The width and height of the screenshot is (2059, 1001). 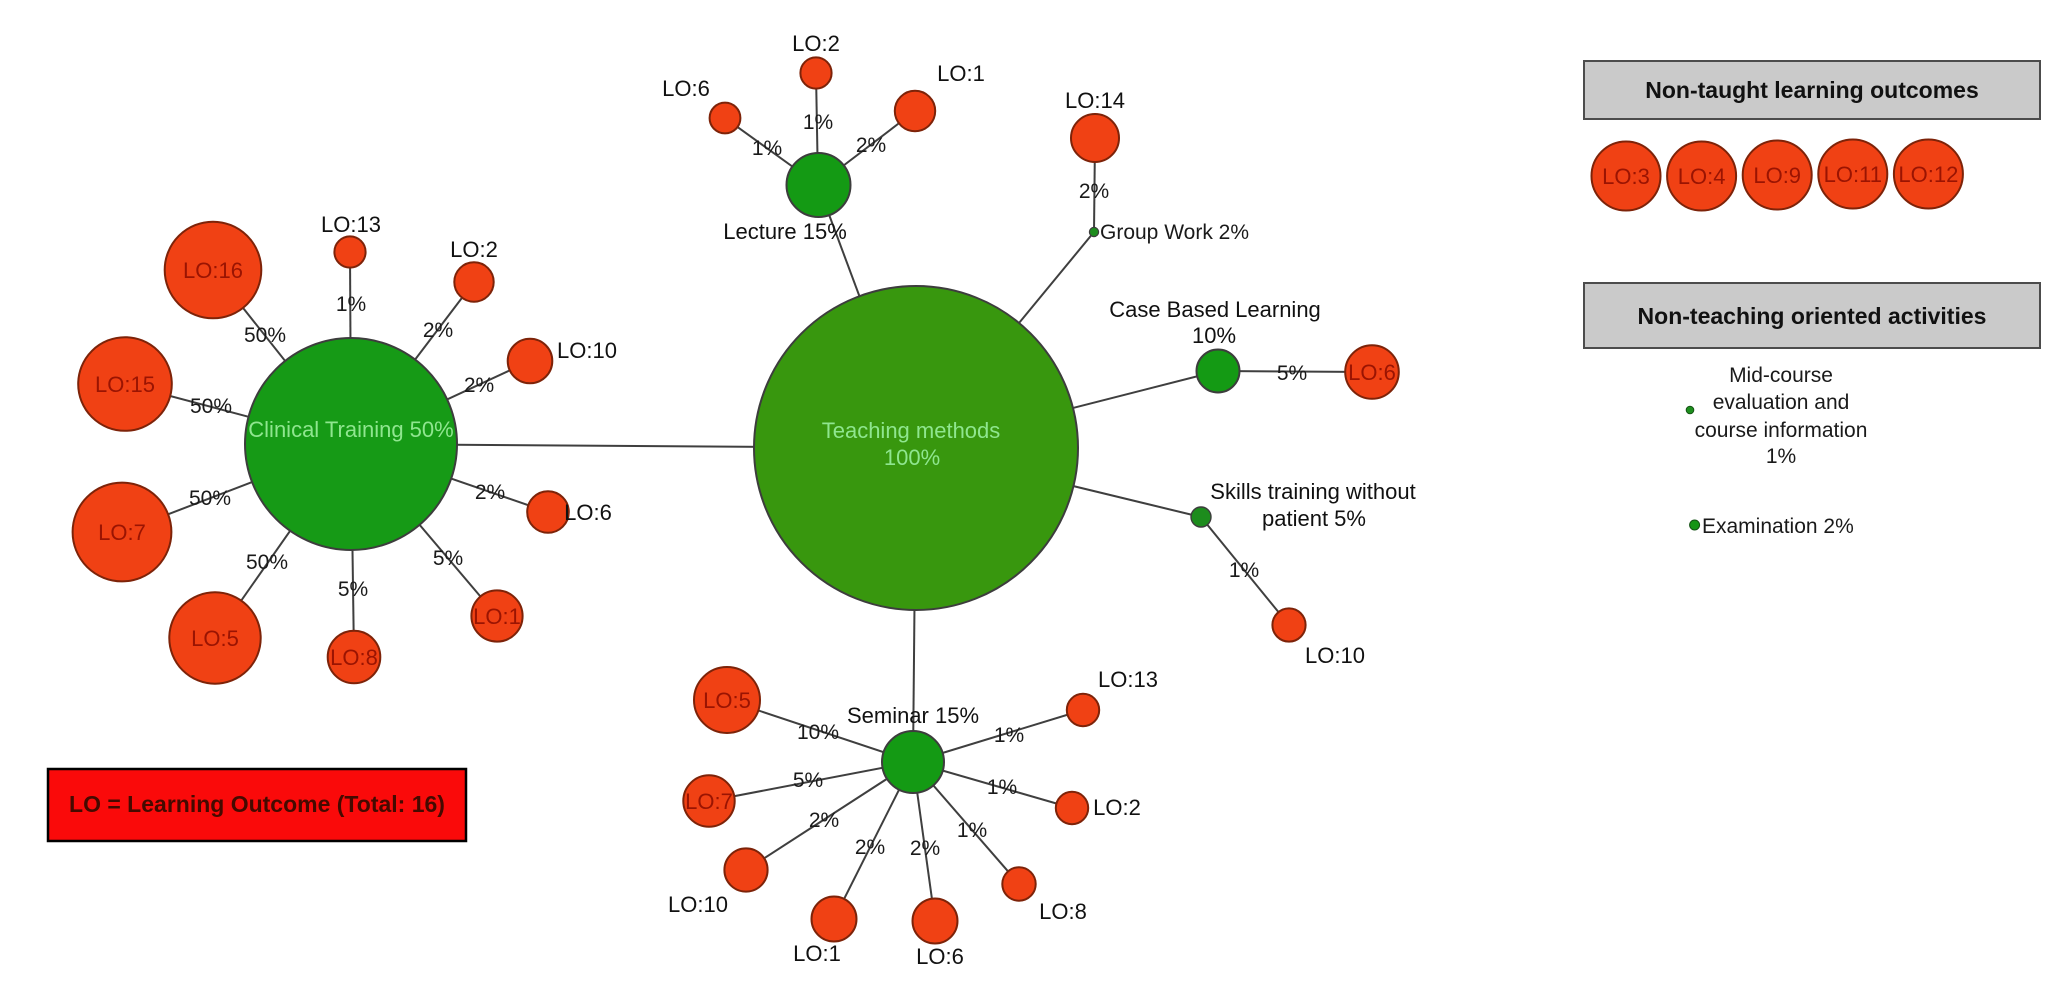 What do you see at coordinates (1812, 90) in the screenshot?
I see `svg-text: Non-taught learning outcomes` at bounding box center [1812, 90].